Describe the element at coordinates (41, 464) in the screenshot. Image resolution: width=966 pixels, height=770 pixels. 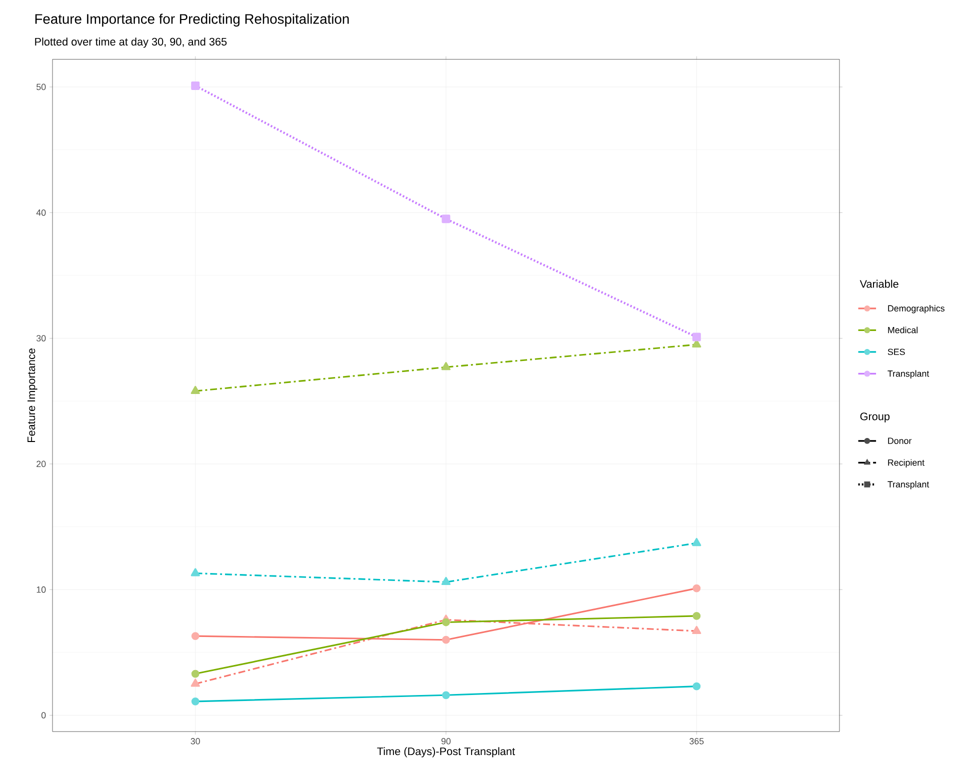
I see `y-tick-label: 20` at that location.